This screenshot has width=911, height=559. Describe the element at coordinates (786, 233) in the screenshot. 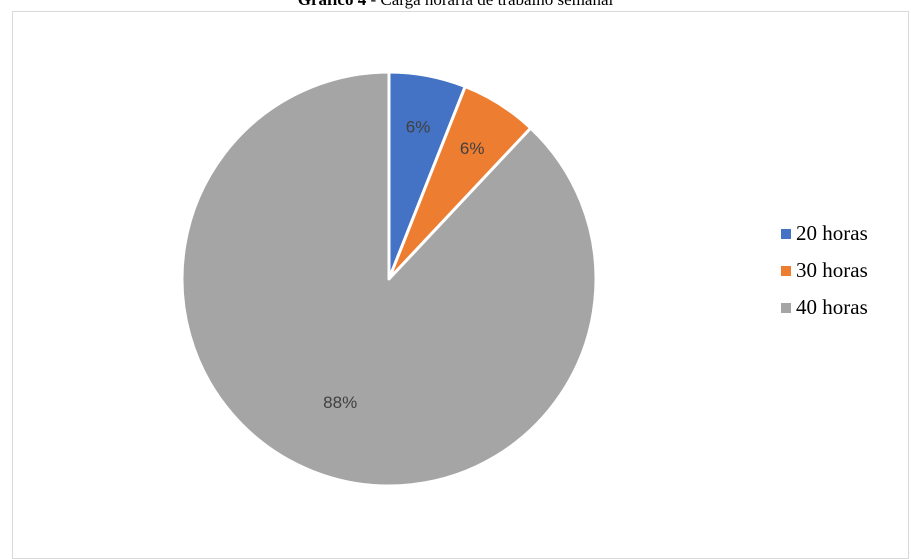

I see `legend-swatch-20-horas` at that location.